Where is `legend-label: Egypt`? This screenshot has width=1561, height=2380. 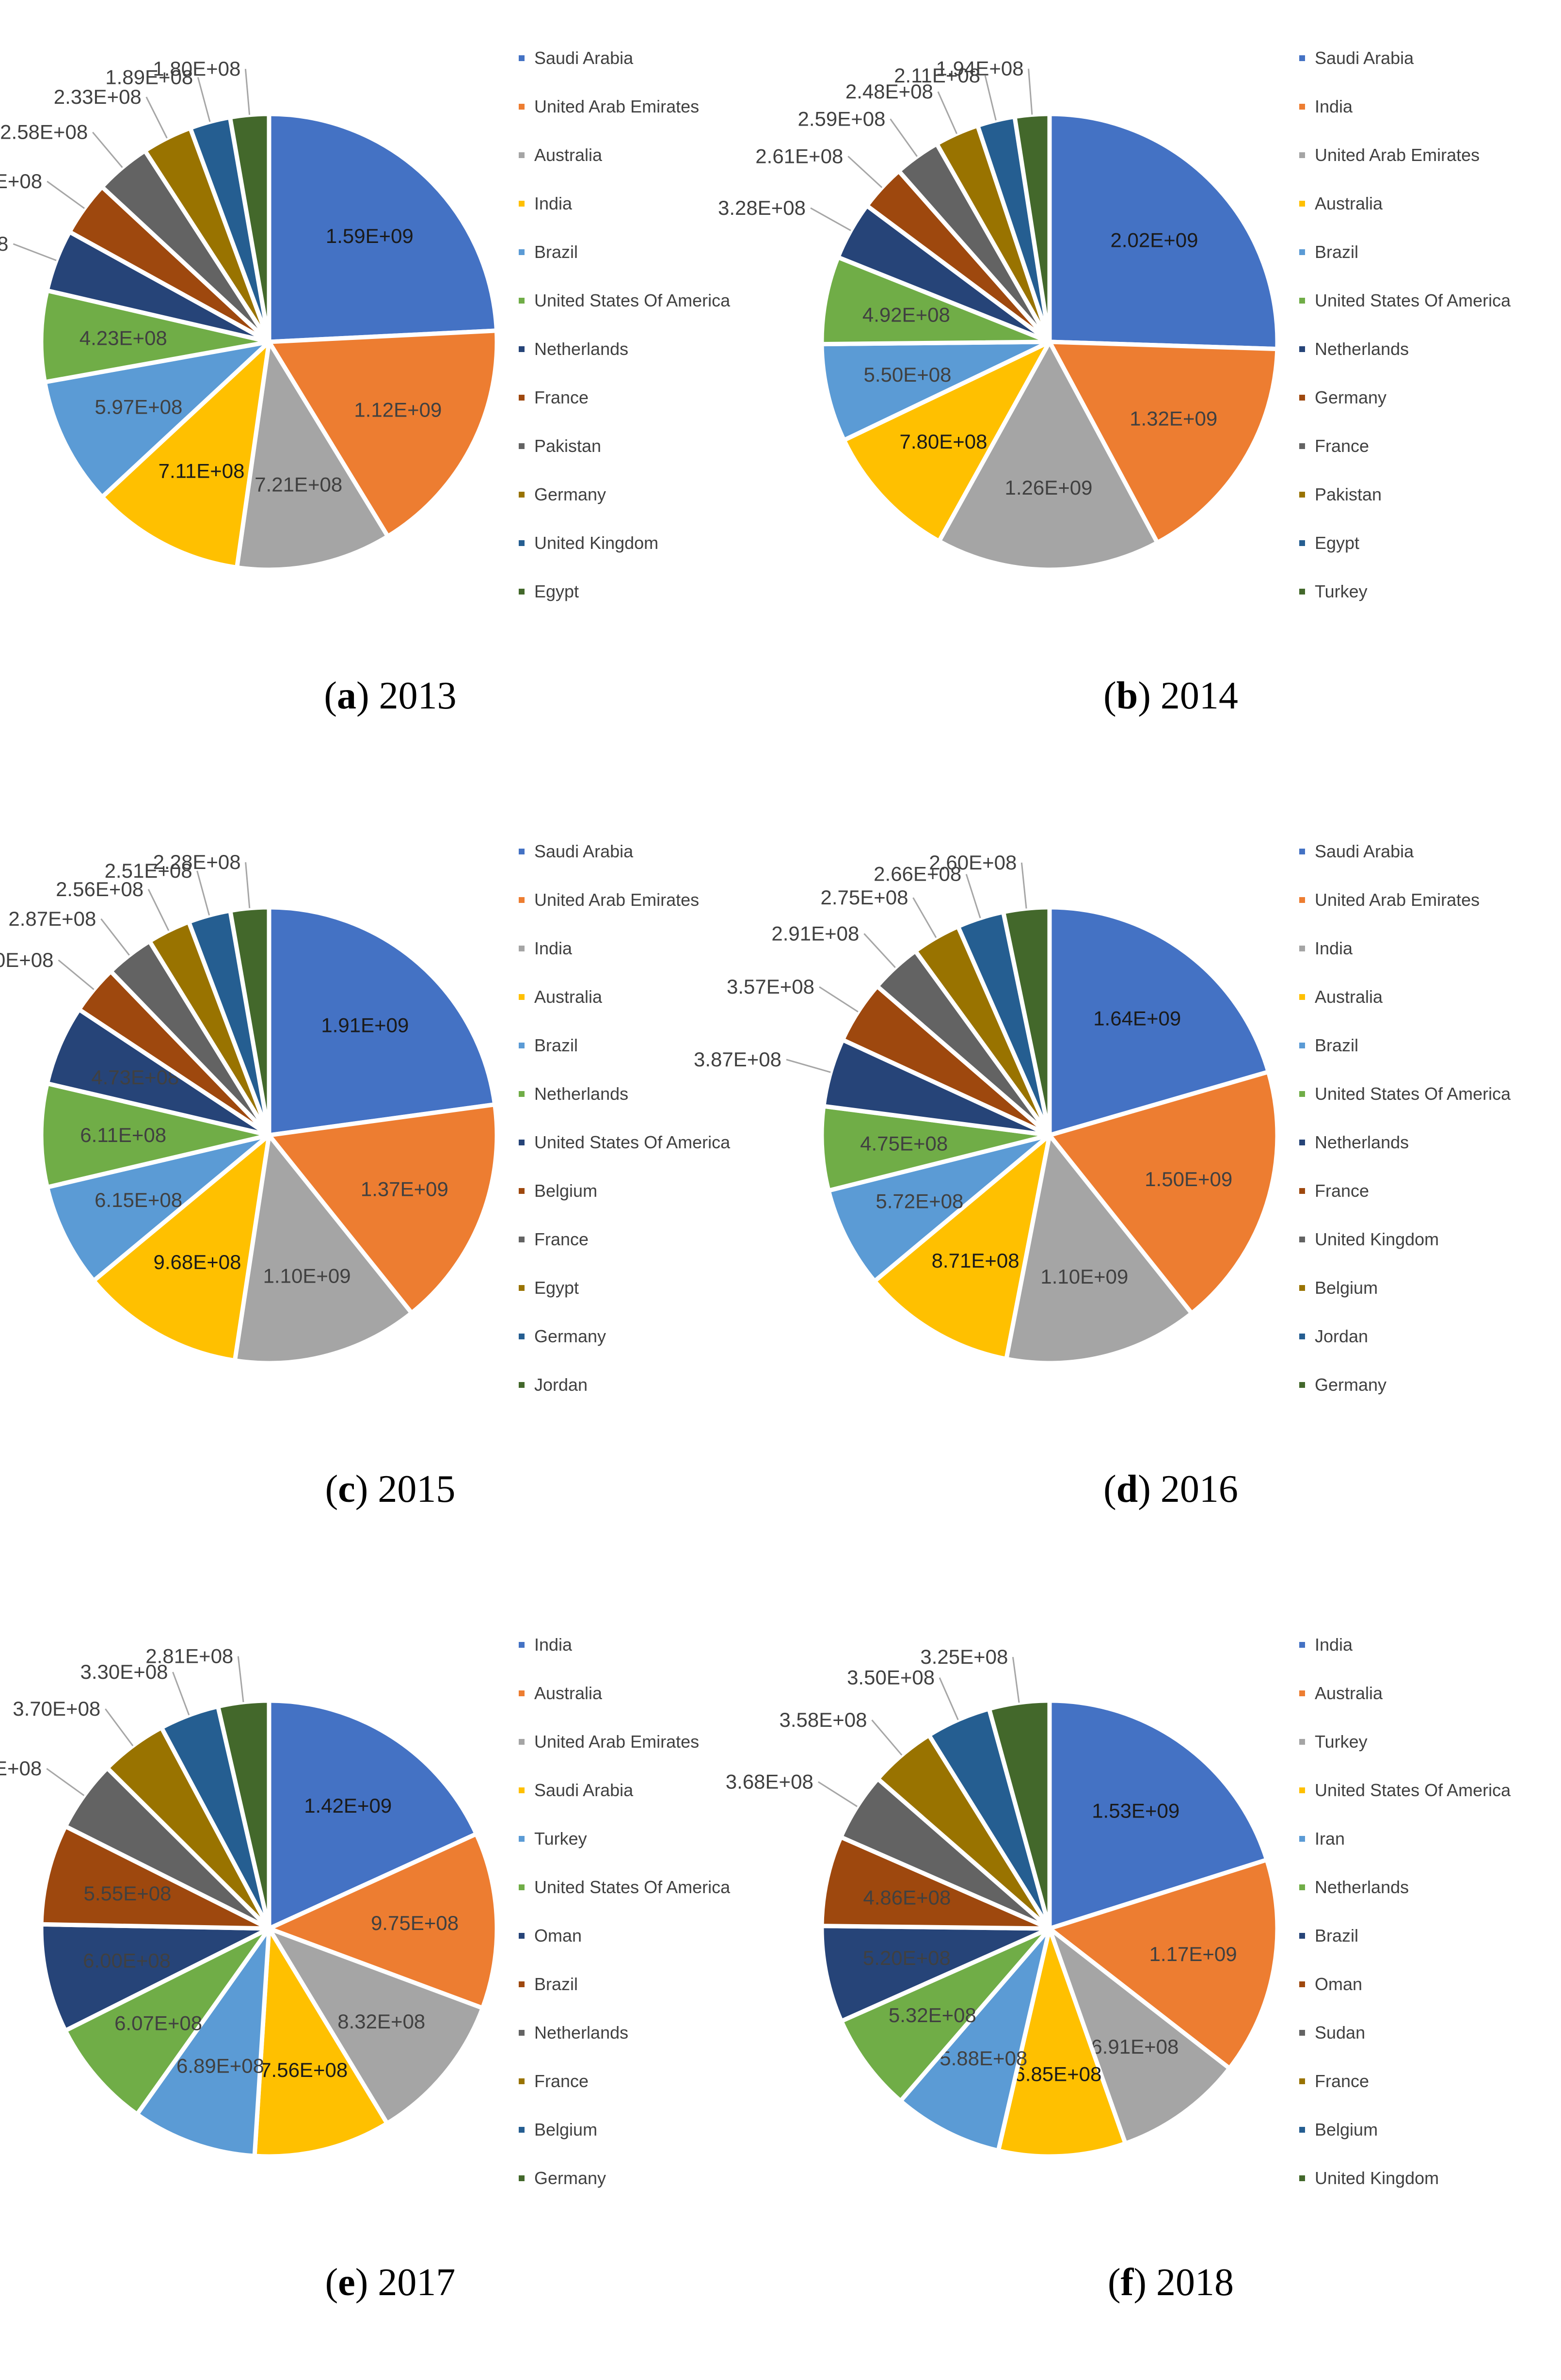 legend-label: Egypt is located at coordinates (1337, 543).